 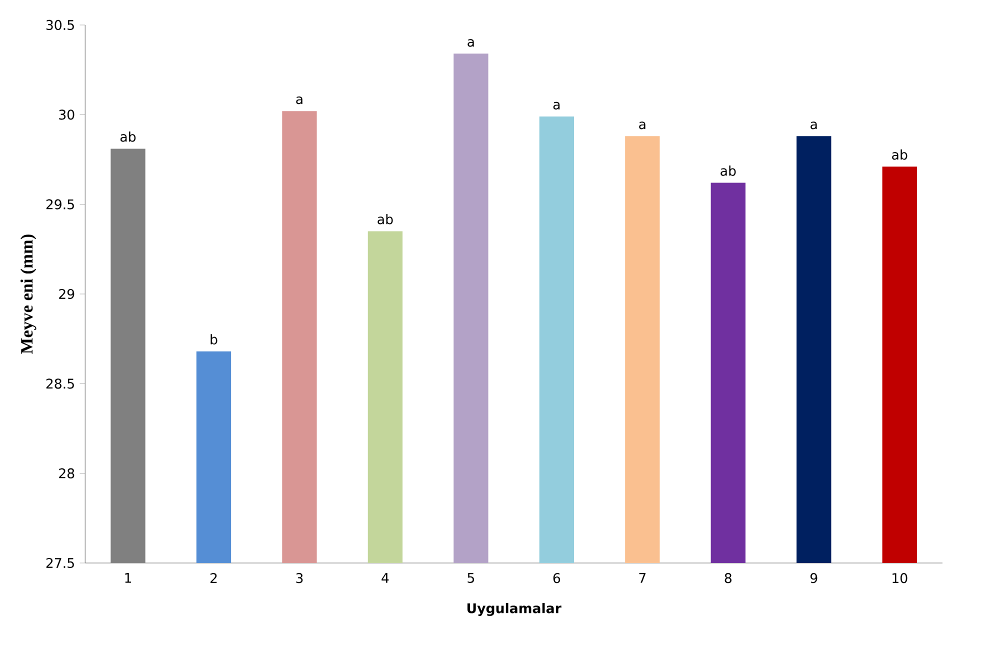 I want to click on y-tick-label: 27.5, so click(x=60, y=563).